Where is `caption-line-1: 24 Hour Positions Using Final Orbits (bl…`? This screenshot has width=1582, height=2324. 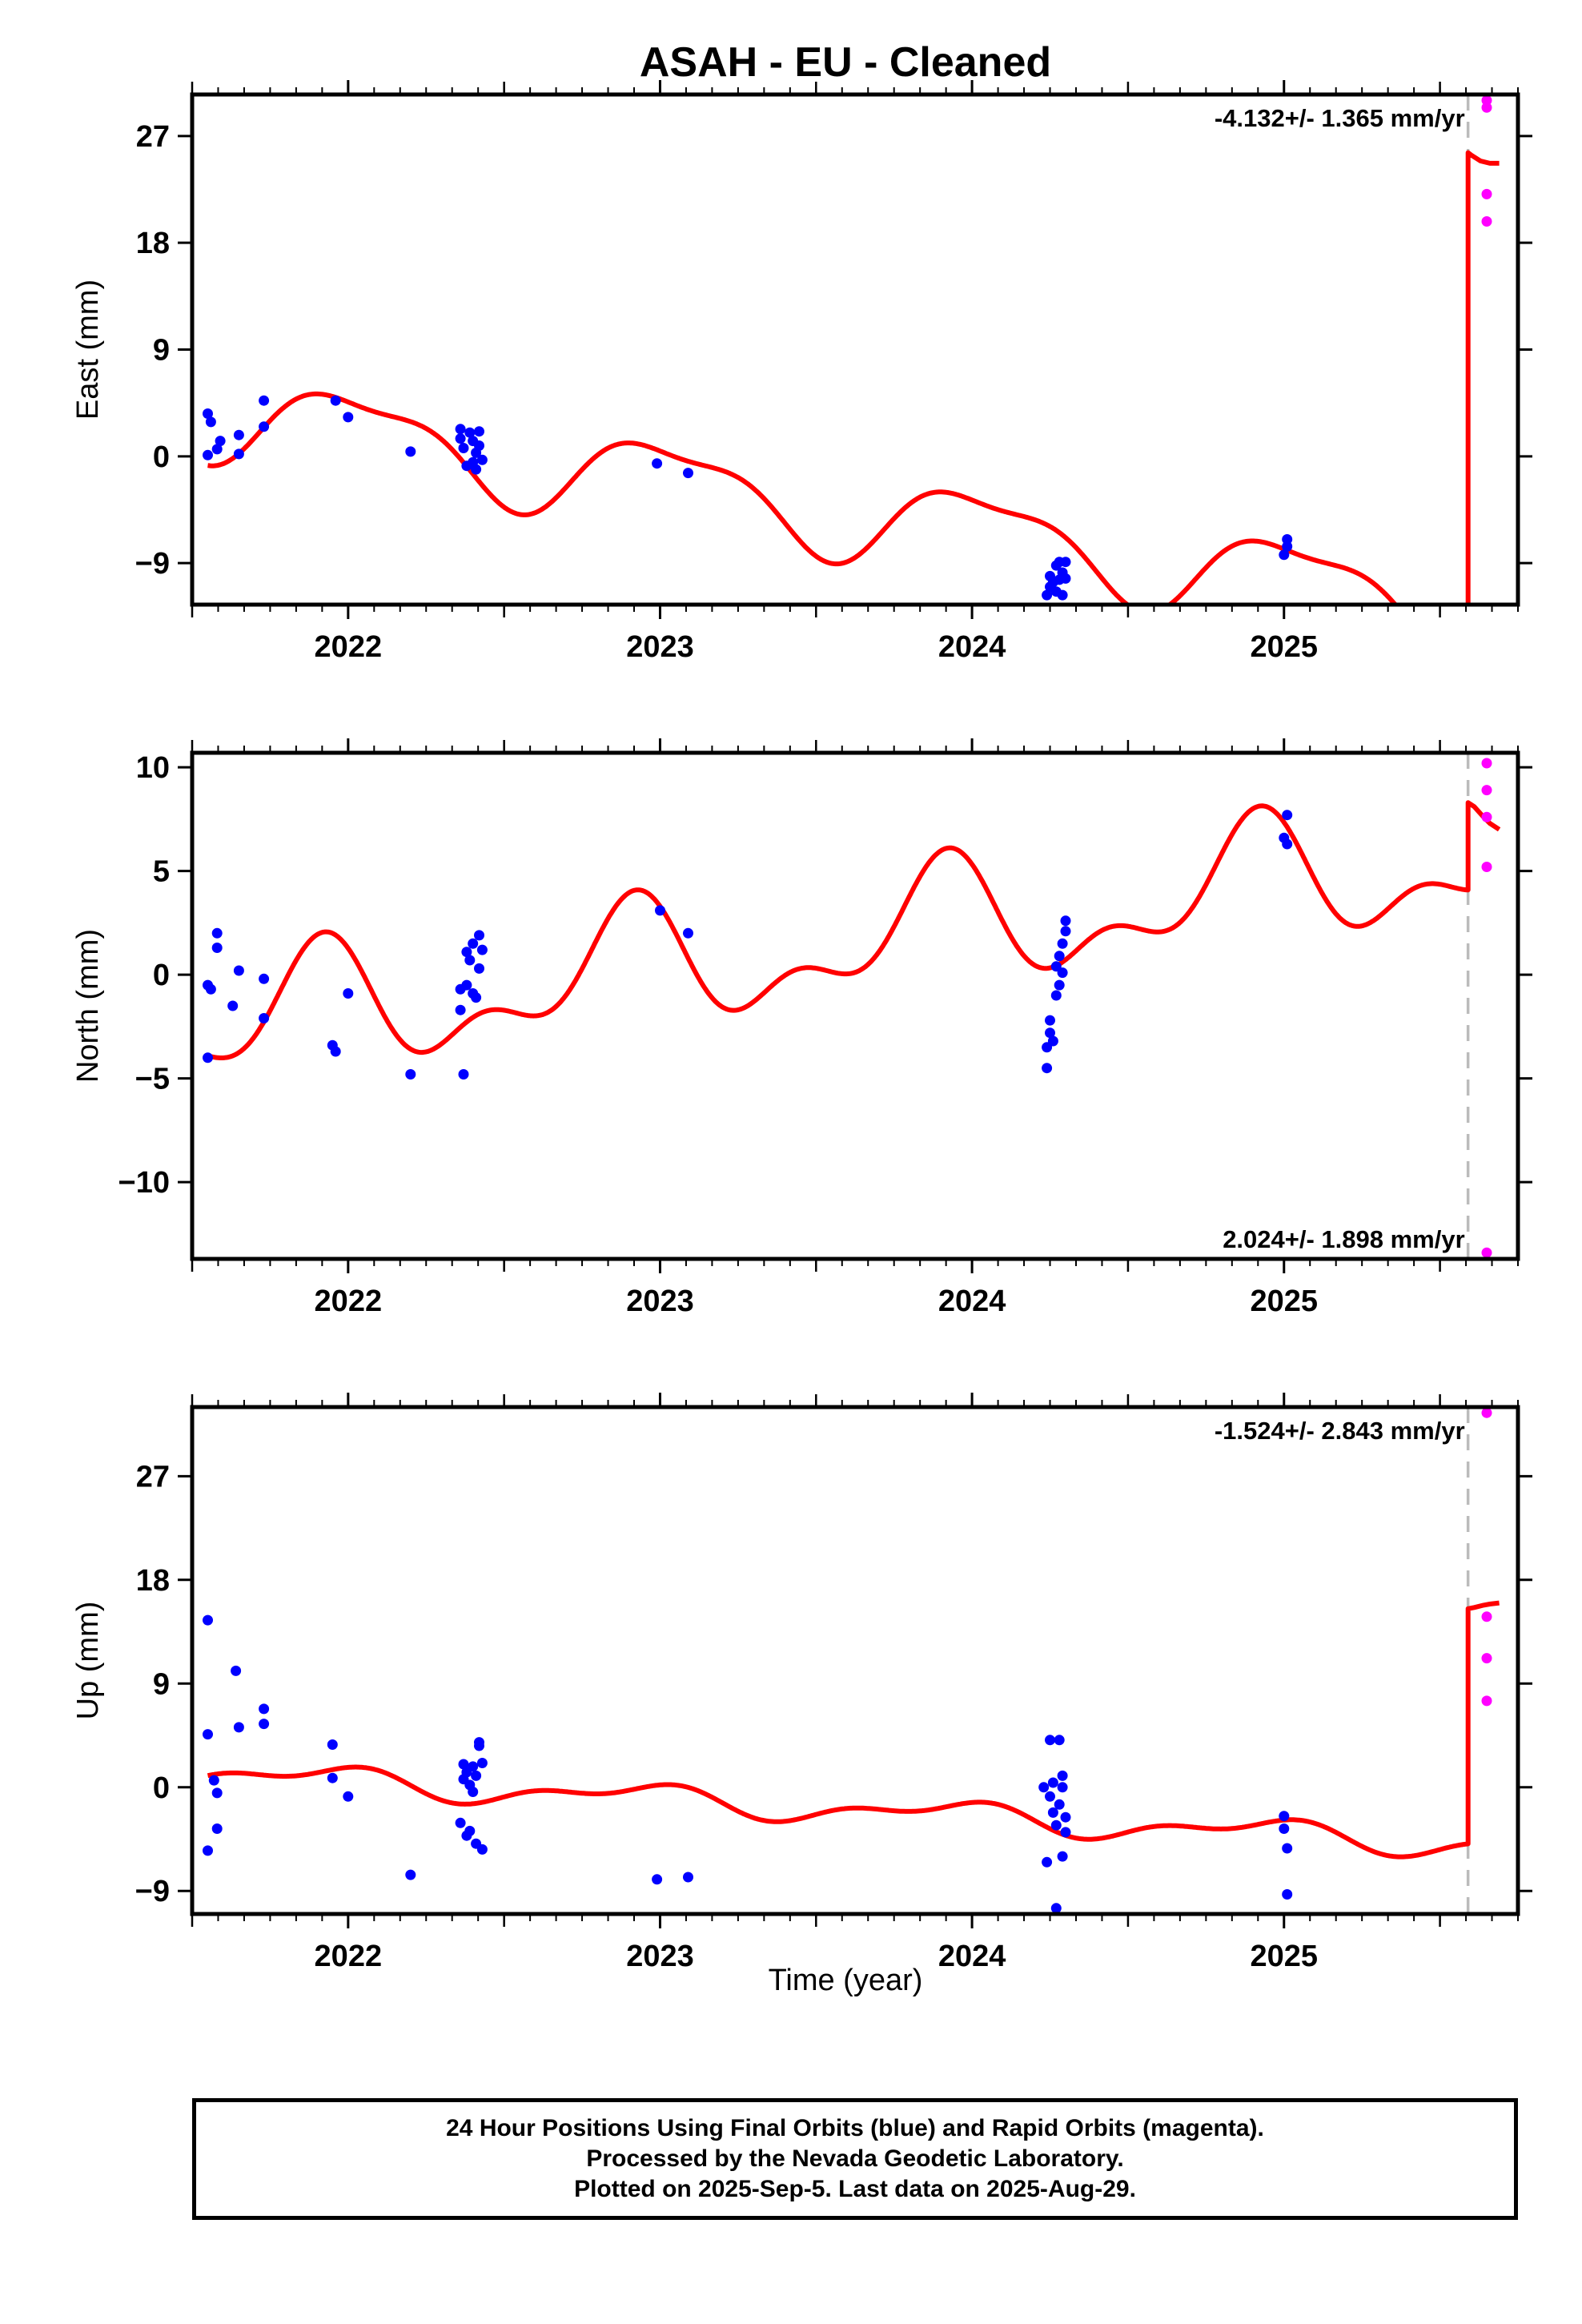 caption-line-1: 24 Hour Positions Using Final Orbits (bl… is located at coordinates (855, 2128).